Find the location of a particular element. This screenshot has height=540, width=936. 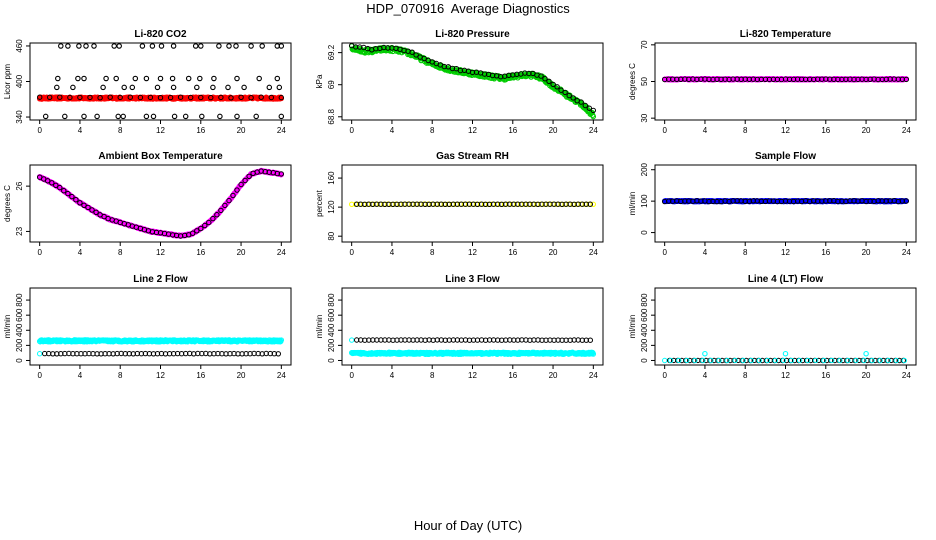

series-3-black is located at coordinates (161, 353).